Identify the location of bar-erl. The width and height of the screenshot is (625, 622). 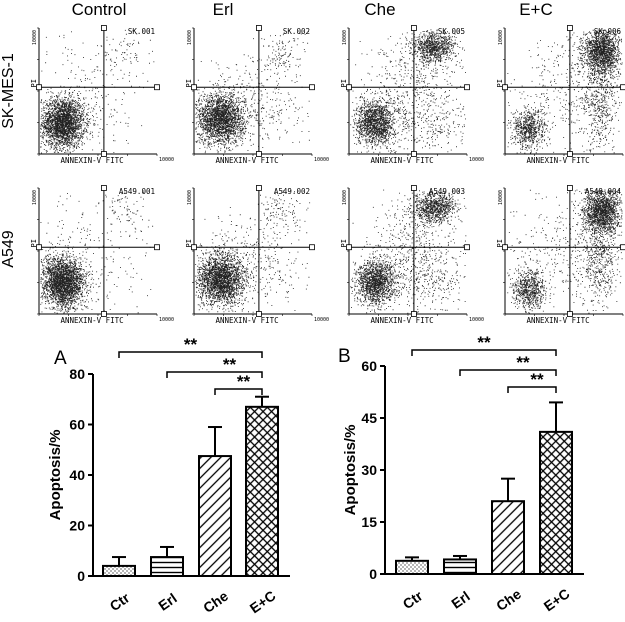
(460, 567).